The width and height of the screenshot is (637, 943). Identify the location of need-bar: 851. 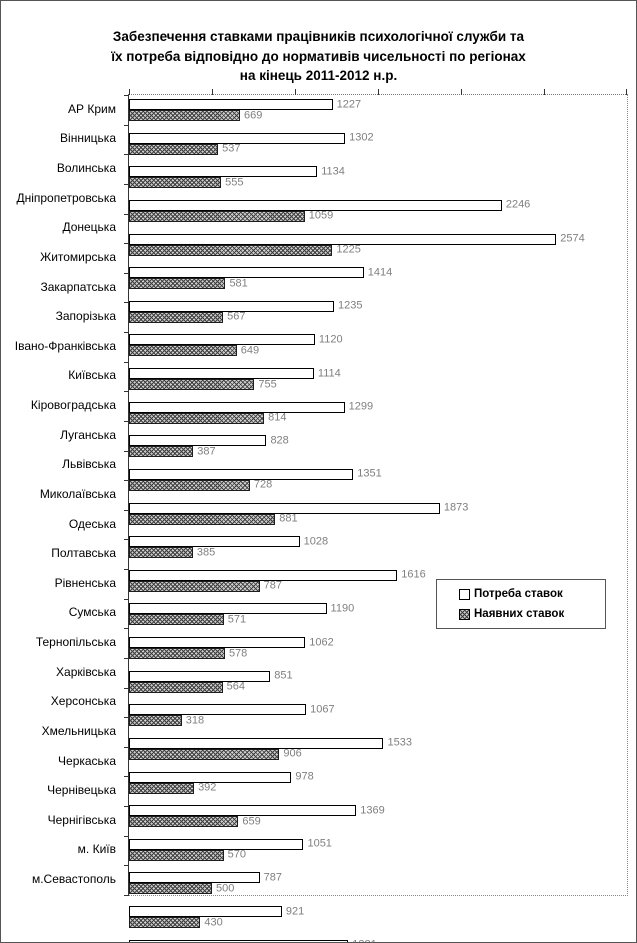
(211, 676).